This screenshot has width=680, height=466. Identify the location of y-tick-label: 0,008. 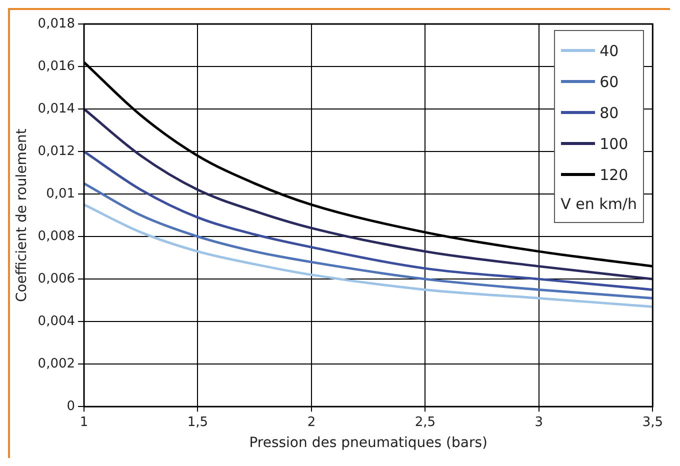
(57, 236).